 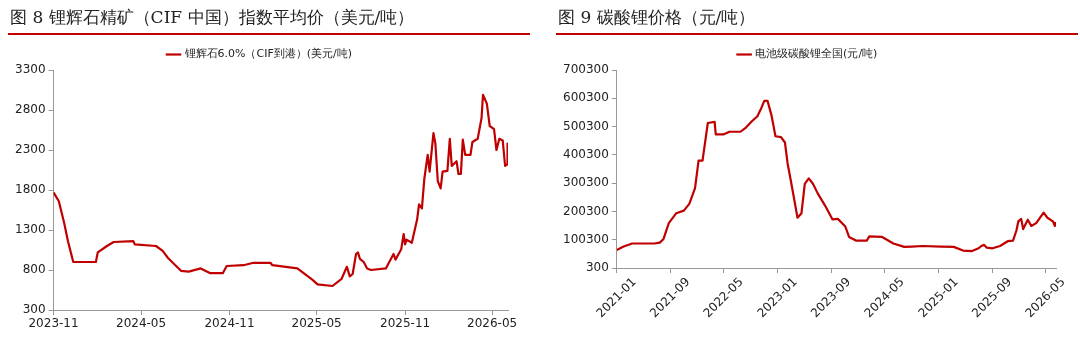 What do you see at coordinates (492, 323) in the screenshot?
I see `x-tick-label: 2026-05` at bounding box center [492, 323].